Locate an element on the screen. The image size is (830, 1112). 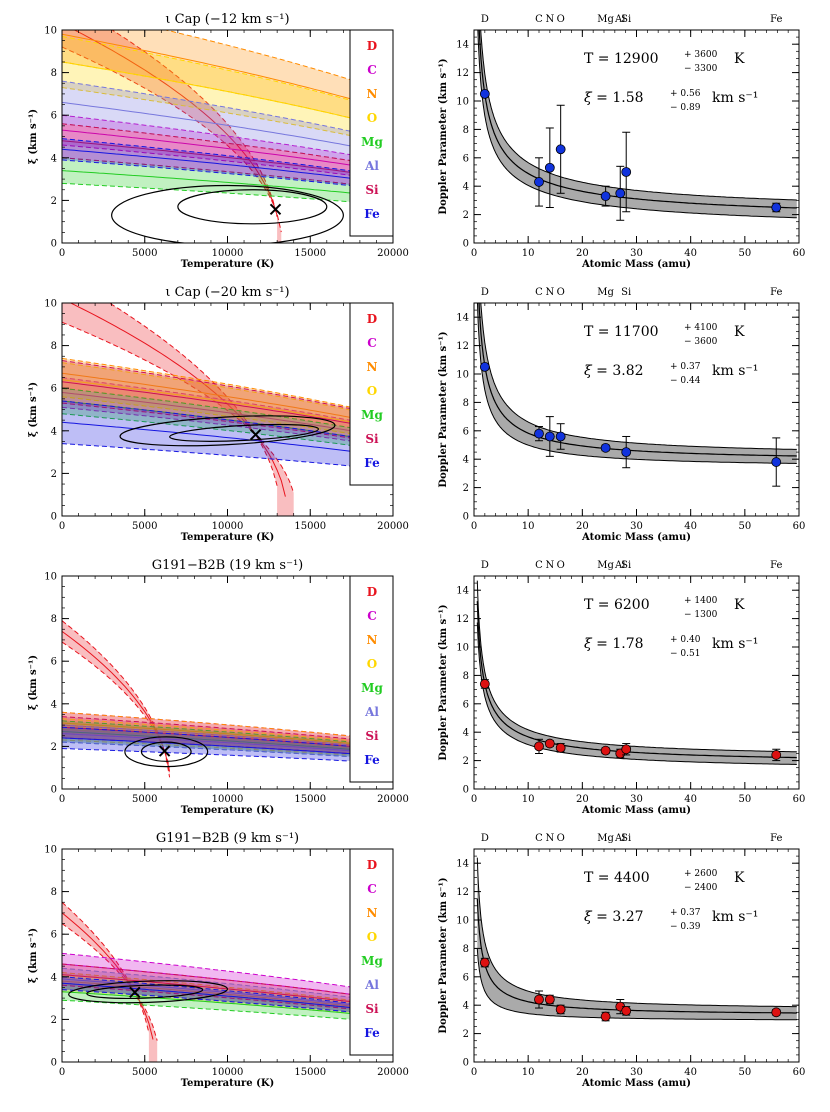
temperature-value: 11700 is located at coordinates (636, 332).